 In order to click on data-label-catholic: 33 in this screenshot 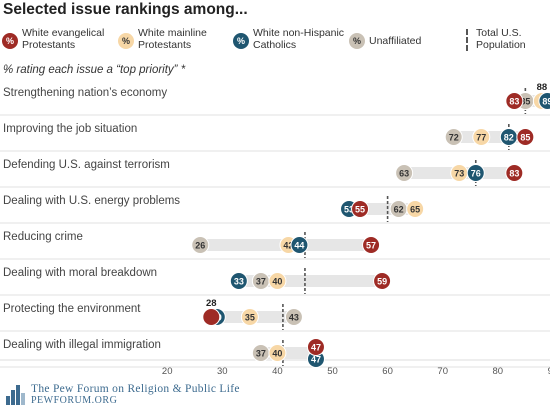, I will do `click(239, 282)`.